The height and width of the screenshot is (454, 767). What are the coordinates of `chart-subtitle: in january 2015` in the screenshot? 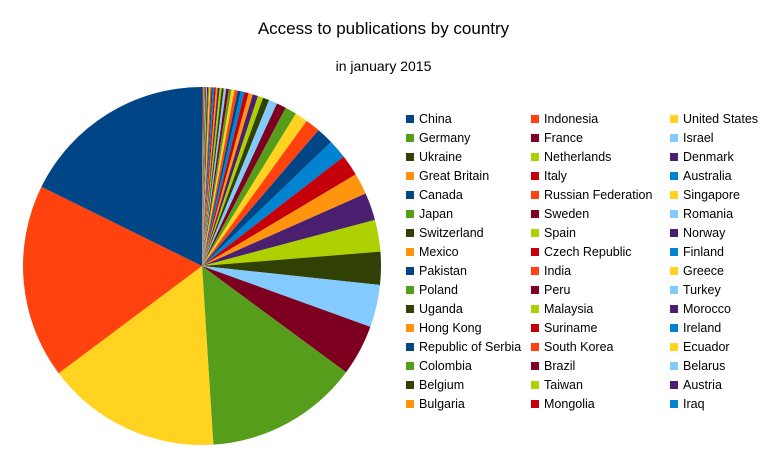 It's located at (383, 66).